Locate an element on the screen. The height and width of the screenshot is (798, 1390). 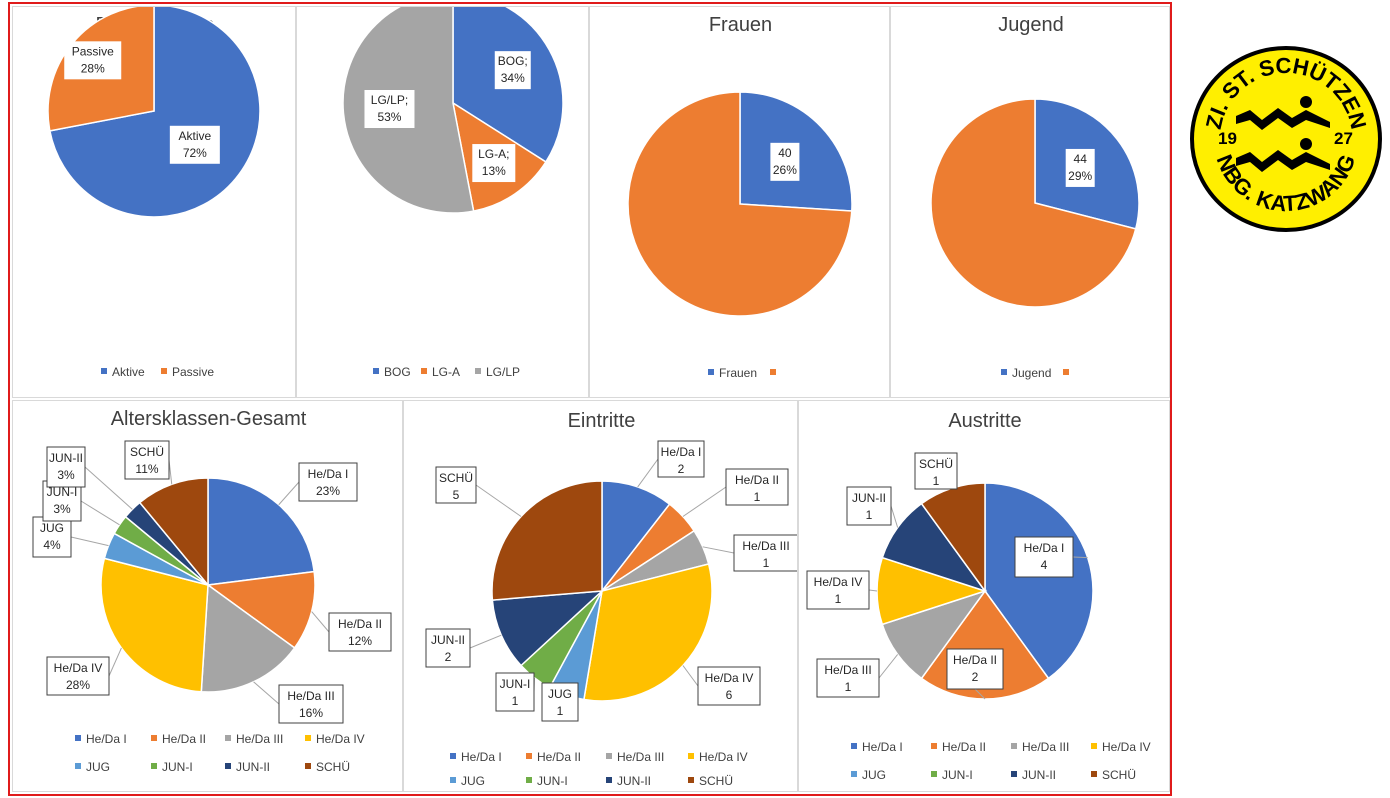
chart-title: Jugend is located at coordinates (1031, 25).